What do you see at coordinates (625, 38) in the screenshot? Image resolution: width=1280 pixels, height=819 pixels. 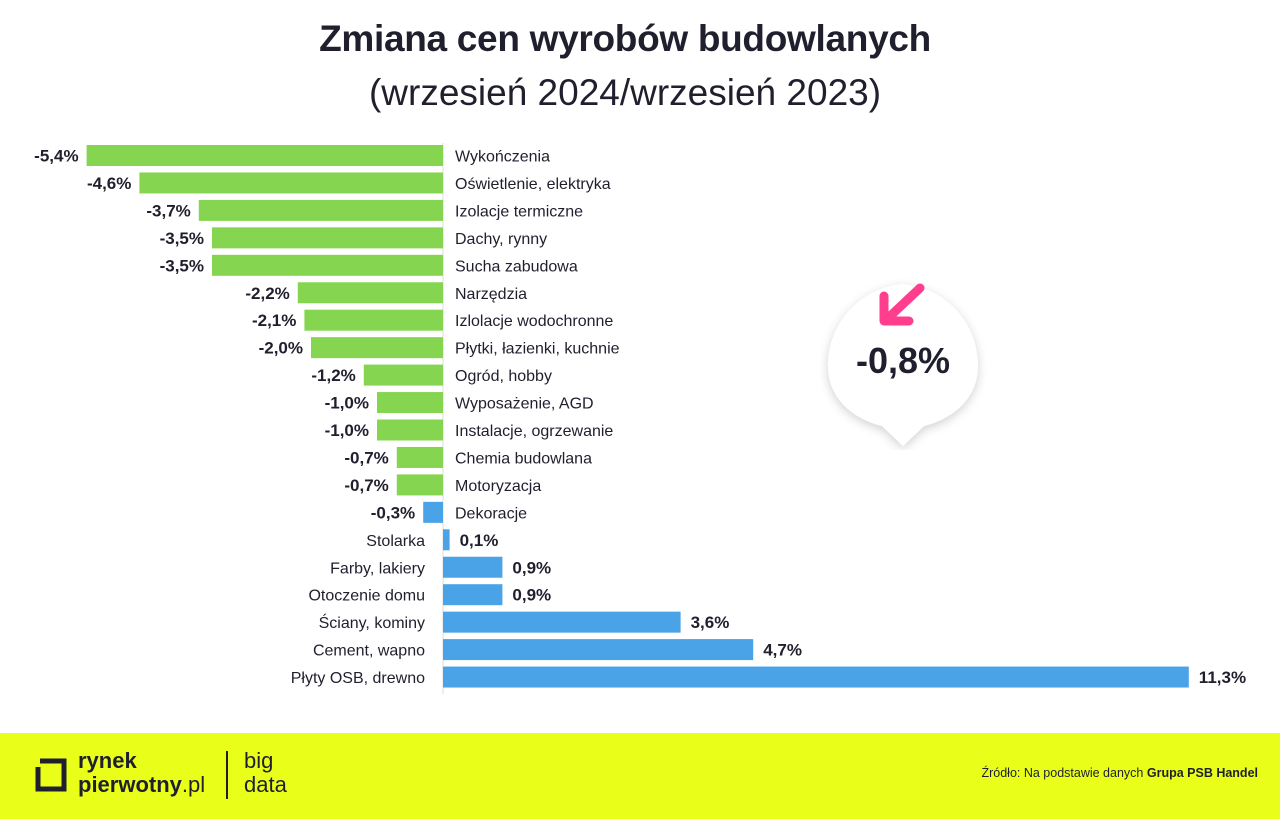 I see `chart-title: Zmiana cen wyrobów budowlanych` at bounding box center [625, 38].